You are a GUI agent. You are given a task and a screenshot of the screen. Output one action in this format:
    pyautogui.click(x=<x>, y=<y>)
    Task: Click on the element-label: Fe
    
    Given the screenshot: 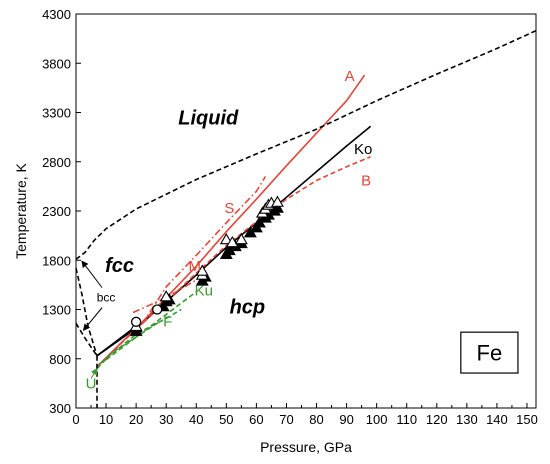 What is the action you would take?
    pyautogui.click(x=490, y=353)
    